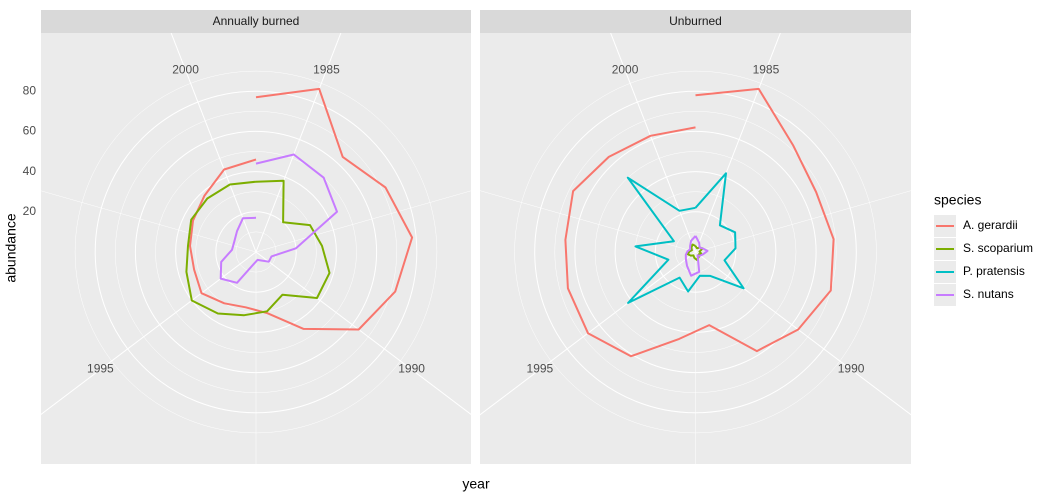 This screenshot has height=497, width=1044. What do you see at coordinates (988, 294) in the screenshot?
I see `legend-label: S. nutans` at bounding box center [988, 294].